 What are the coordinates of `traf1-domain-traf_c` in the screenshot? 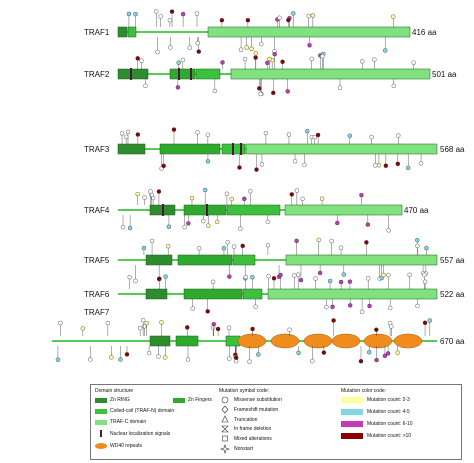 It's located at (309, 32).